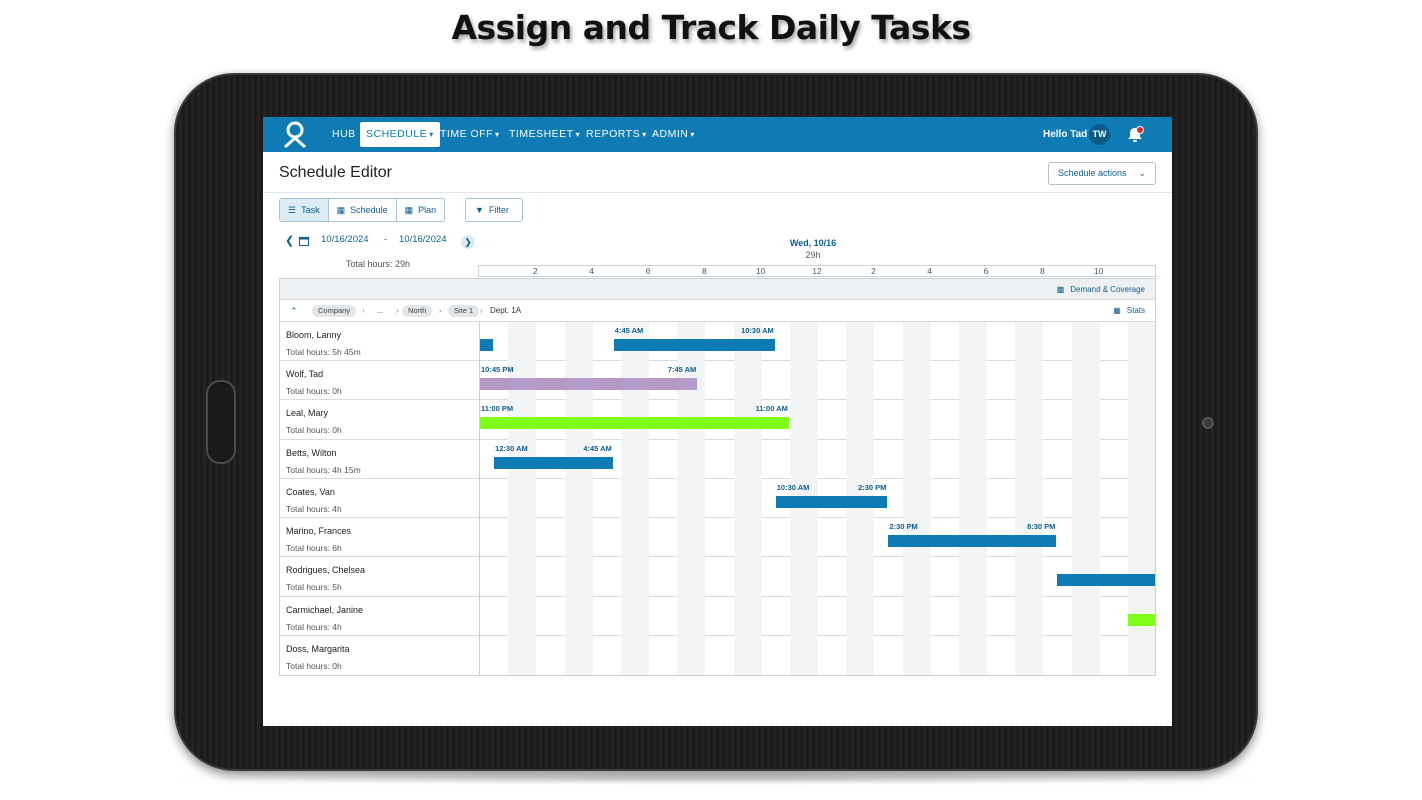 This screenshot has width=1422, height=800. What do you see at coordinates (363, 210) in the screenshot?
I see `schedule-view-button: ▦ Schedule` at bounding box center [363, 210].